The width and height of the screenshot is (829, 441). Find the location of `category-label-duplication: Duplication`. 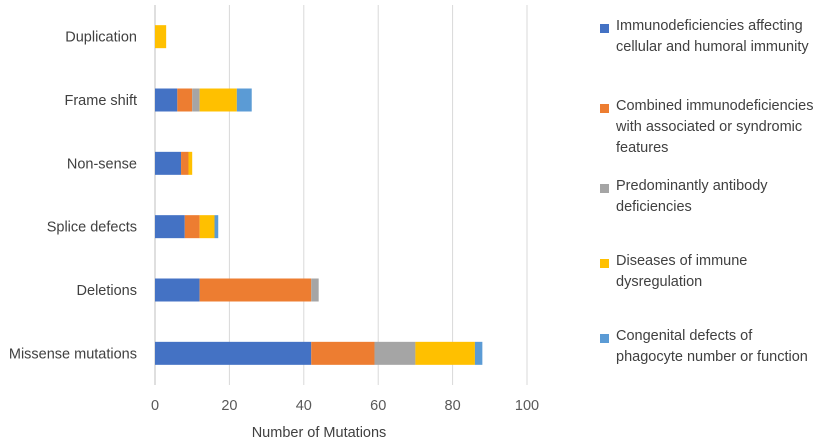

category-label-duplication: Duplication is located at coordinates (101, 38).